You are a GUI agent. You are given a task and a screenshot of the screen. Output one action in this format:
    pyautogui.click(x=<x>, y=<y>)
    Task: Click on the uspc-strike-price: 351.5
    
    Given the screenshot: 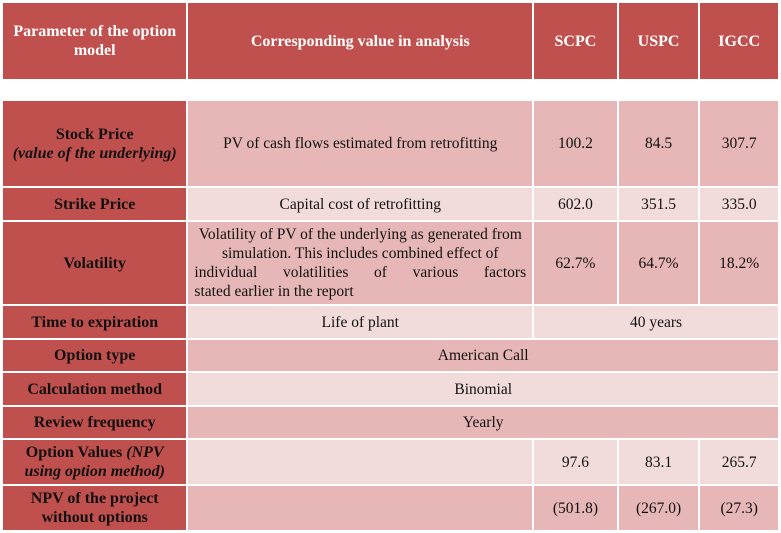 What is the action you would take?
    pyautogui.click(x=658, y=204)
    